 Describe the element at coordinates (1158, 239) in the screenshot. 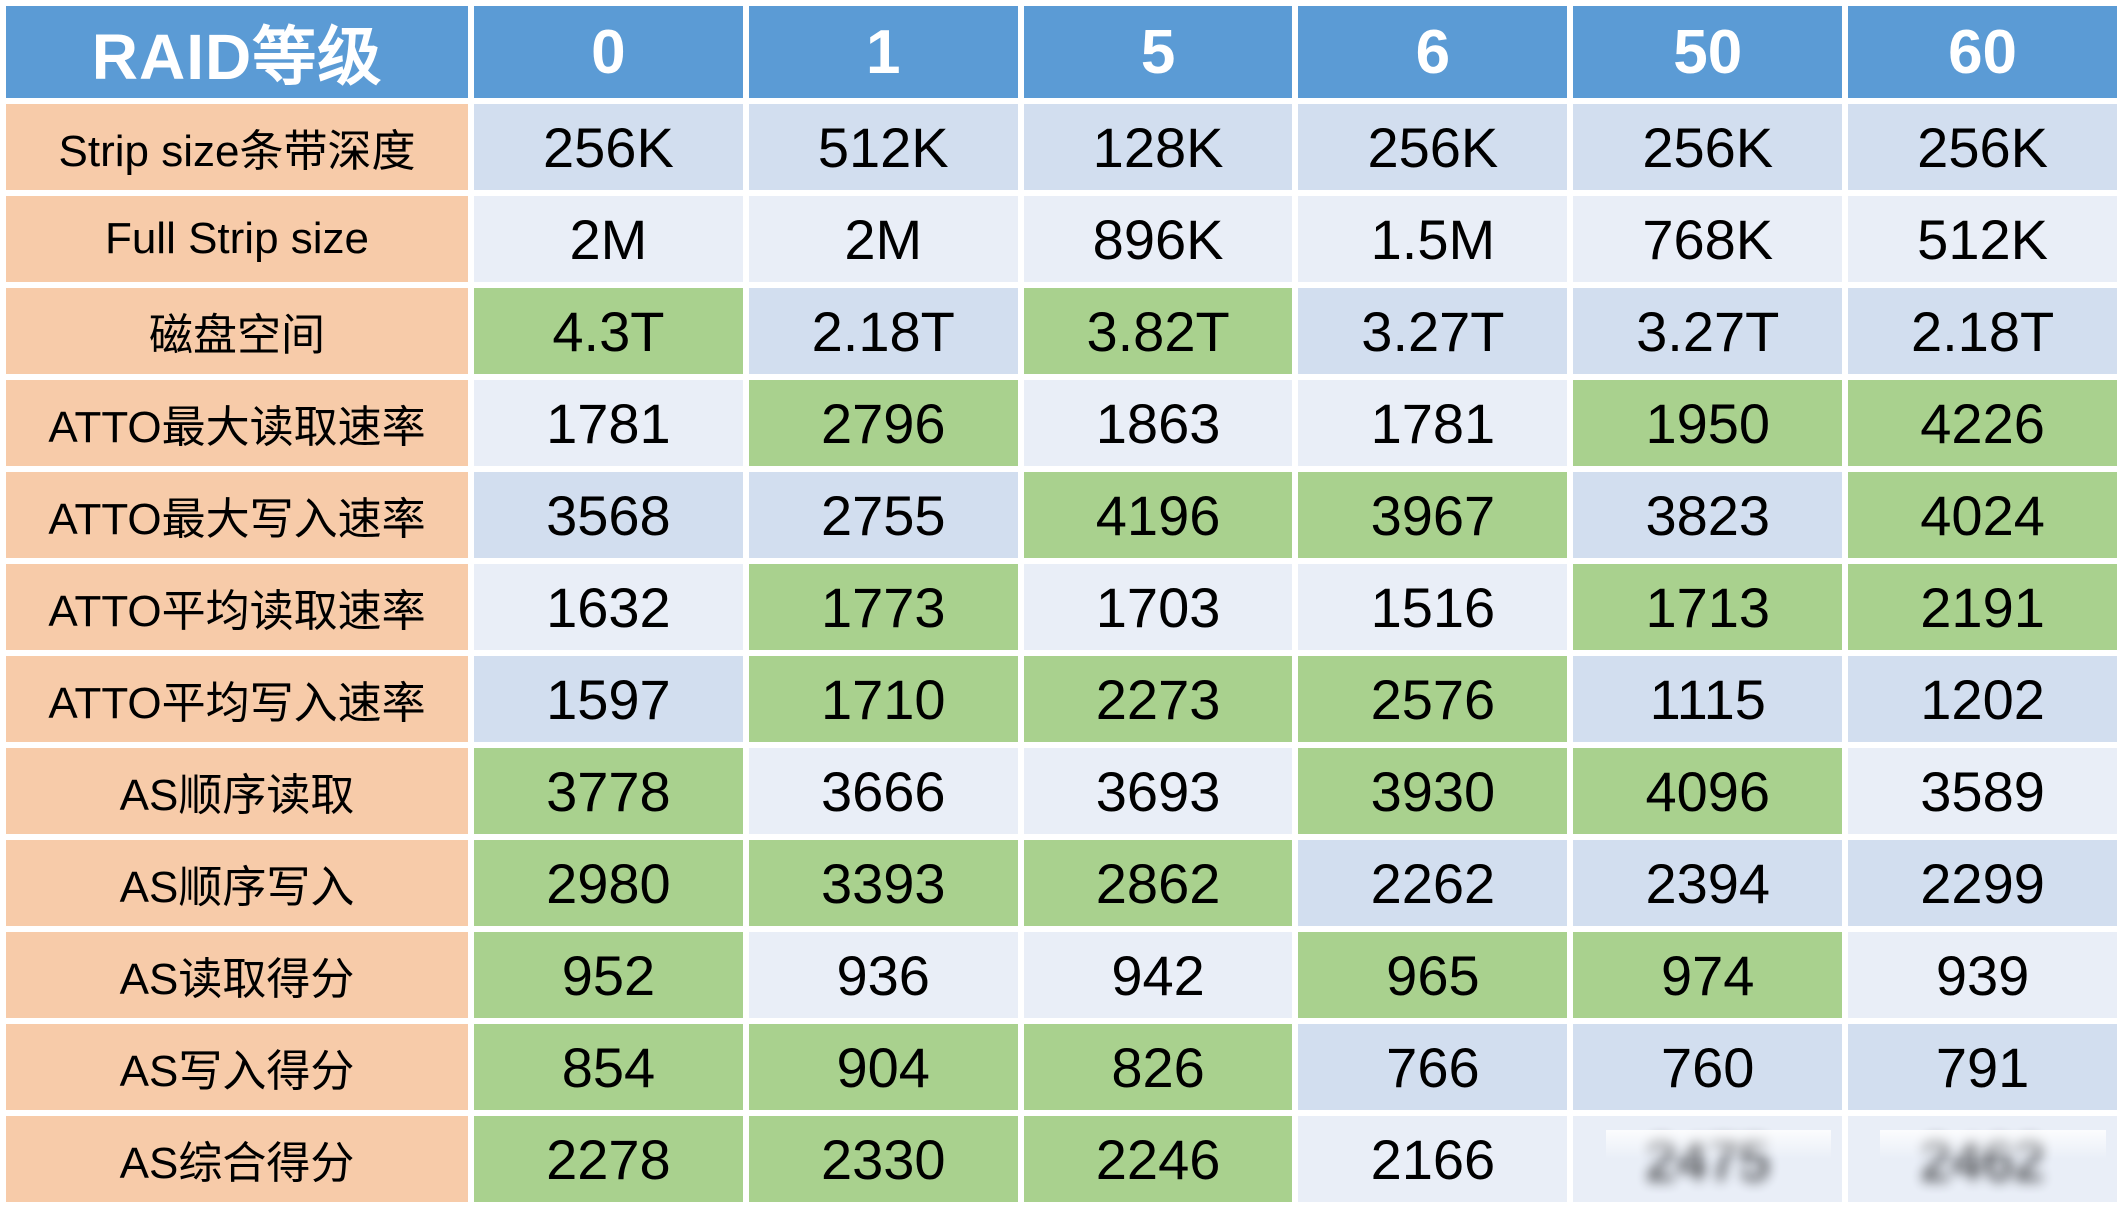

I see `metric-value-cell: 896K` at that location.